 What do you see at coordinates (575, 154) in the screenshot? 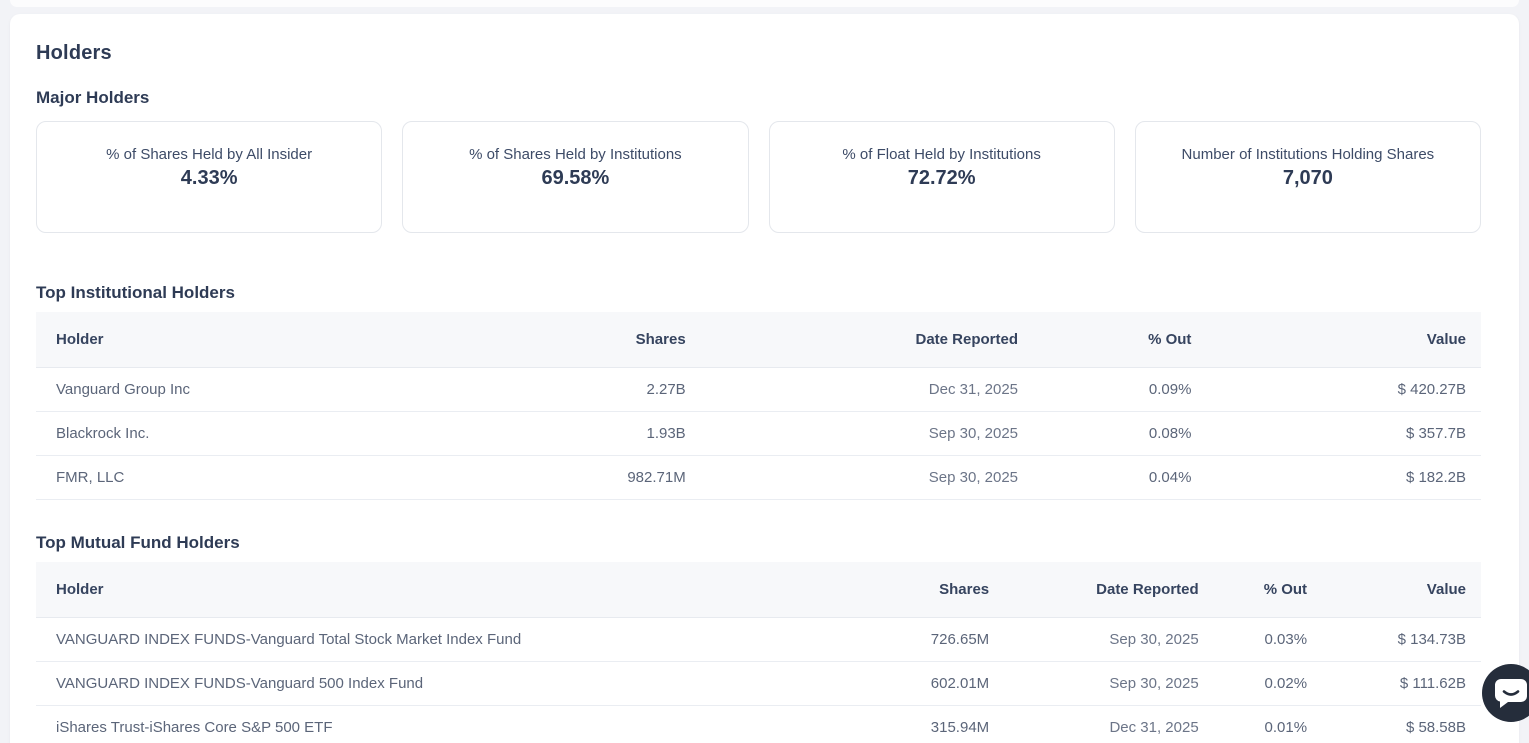
I see `stat-label: % of Shares Held by Institutions` at bounding box center [575, 154].